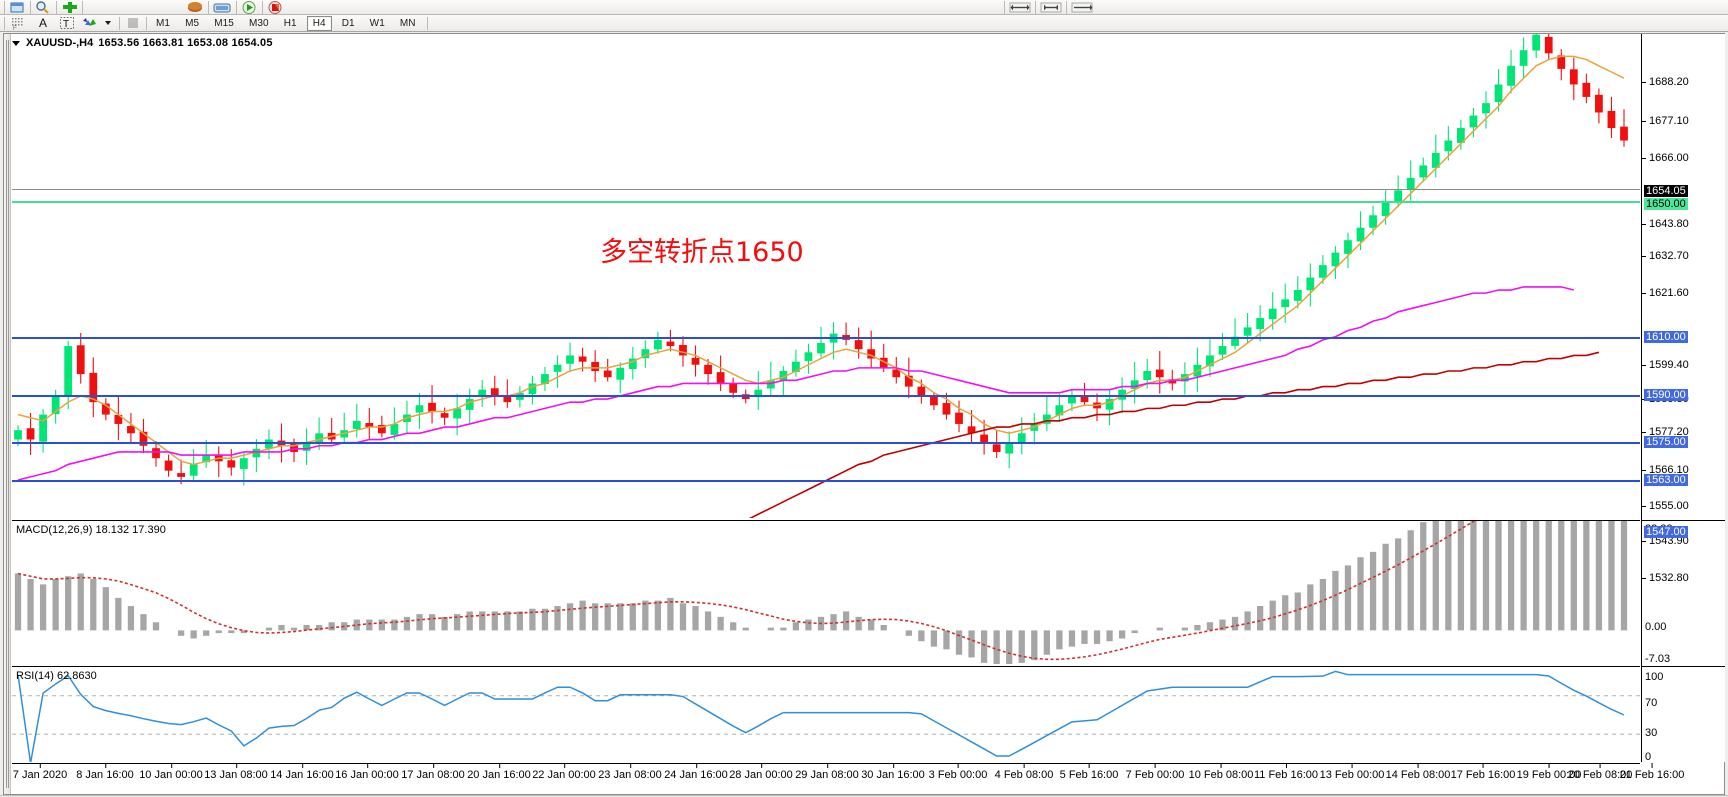 The width and height of the screenshot is (1728, 797). What do you see at coordinates (20, 23) in the screenshot?
I see `crosshair-cursor-icon: F` at bounding box center [20, 23].